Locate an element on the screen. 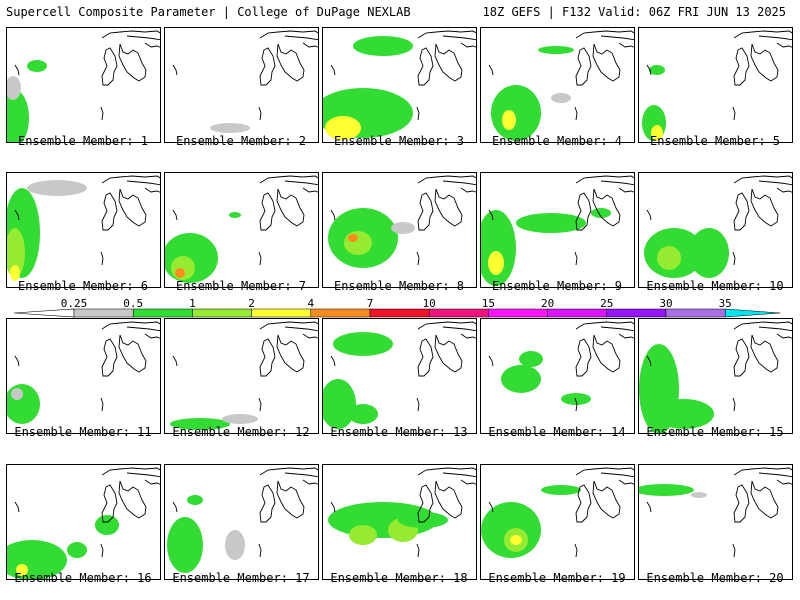 This screenshot has width=800, height=600. panel-label: Ensemble Member: 6 is located at coordinates (83, 286).